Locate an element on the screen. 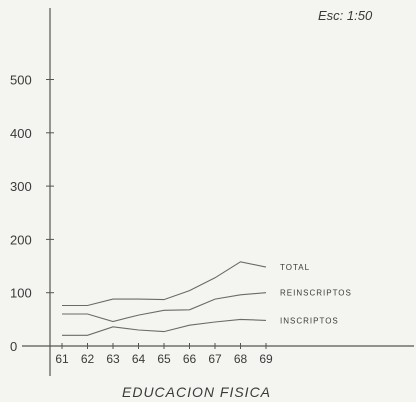  y-tick-label-0: 0 is located at coordinates (13, 346).